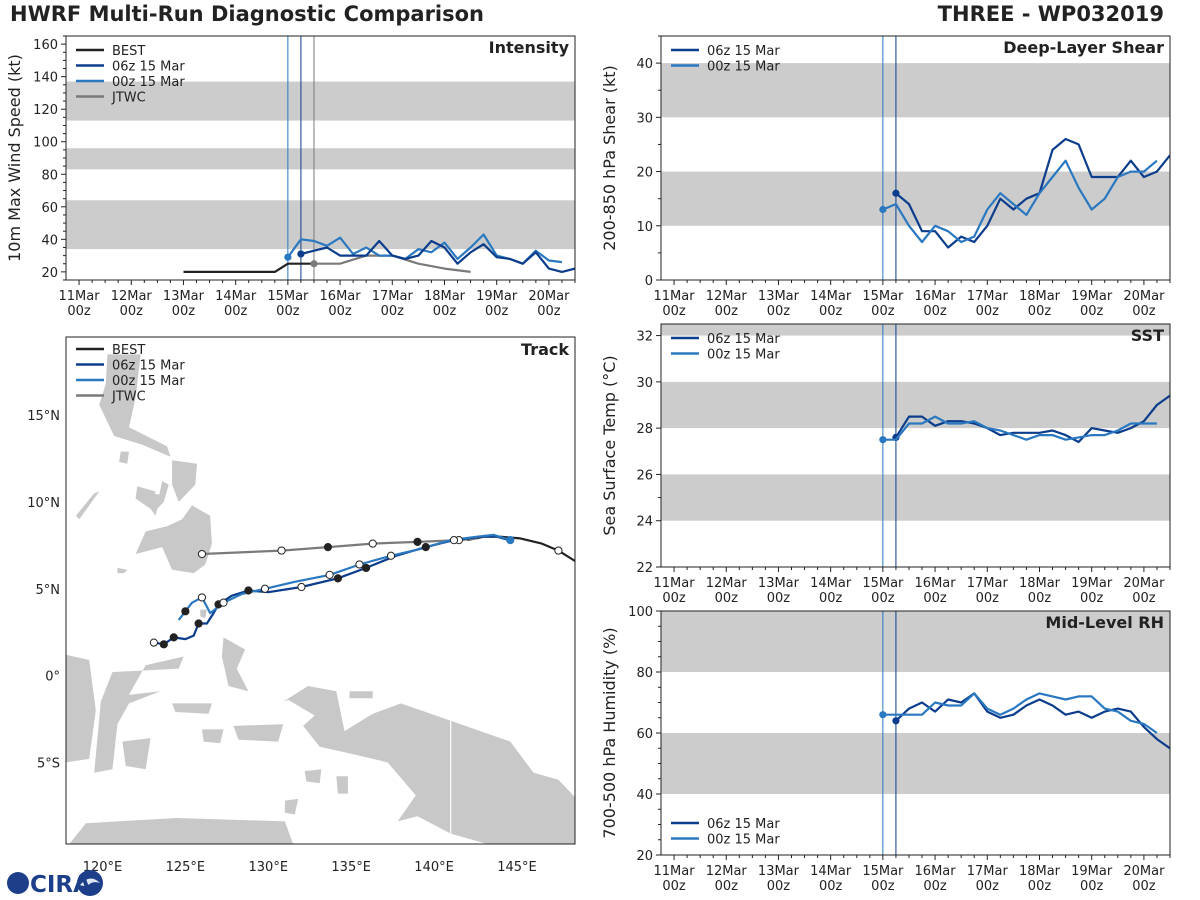 The height and width of the screenshot is (900, 1200). What do you see at coordinates (988, 296) in the screenshot?
I see `shear-xtick-day: 17Mar` at bounding box center [988, 296].